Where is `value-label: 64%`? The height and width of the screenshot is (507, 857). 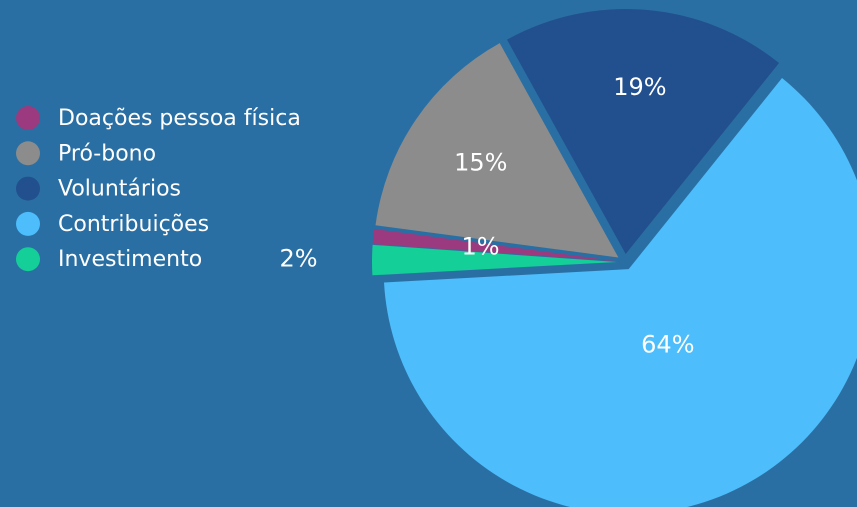
value-label: 64% is located at coordinates (667, 344).